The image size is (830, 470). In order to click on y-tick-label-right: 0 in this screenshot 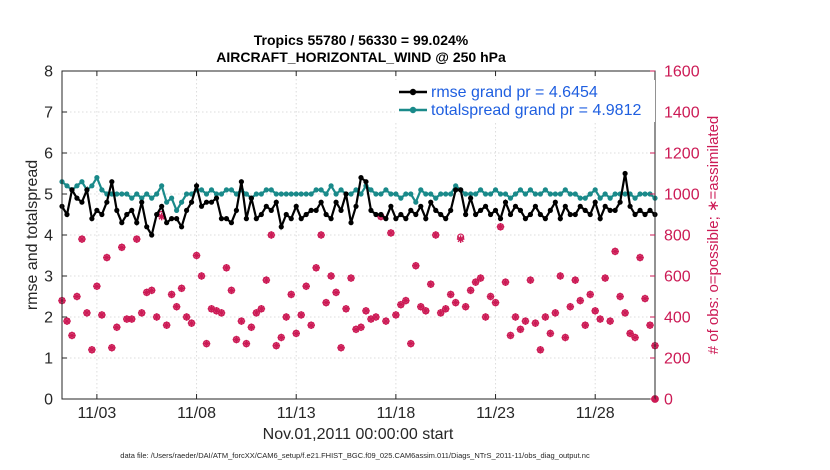, I will do `click(668, 400)`.